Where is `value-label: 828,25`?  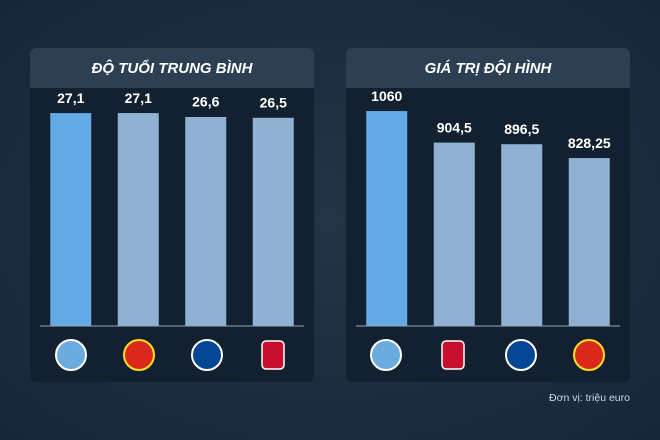
value-label: 828,25 is located at coordinates (589, 143).